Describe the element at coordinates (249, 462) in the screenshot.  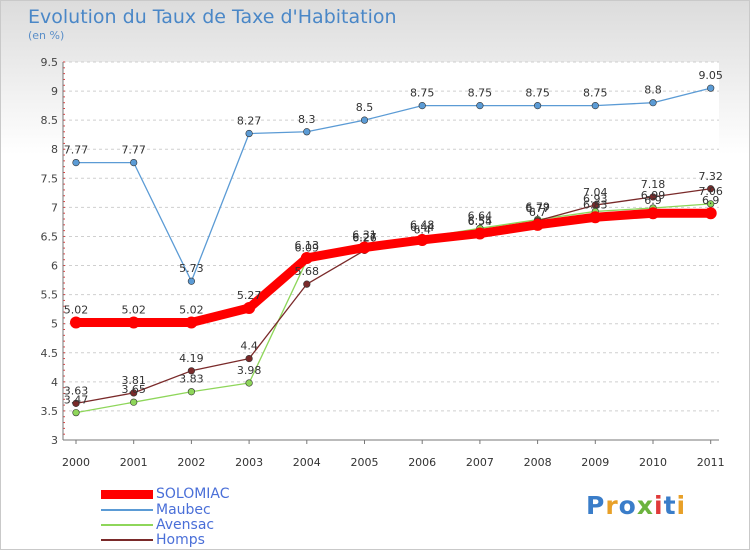
I see `x-tick-label: 2003` at that location.